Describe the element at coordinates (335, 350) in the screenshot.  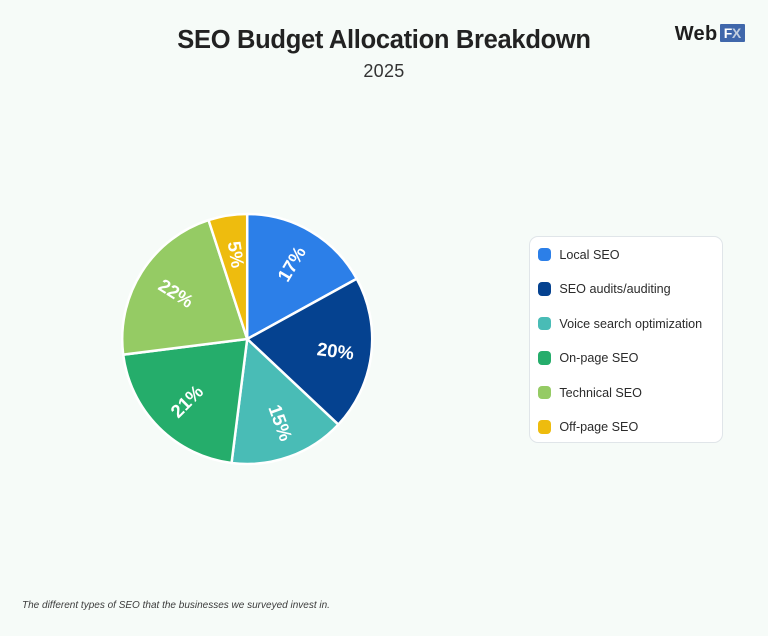
I see `svg-text: 20%` at that location.